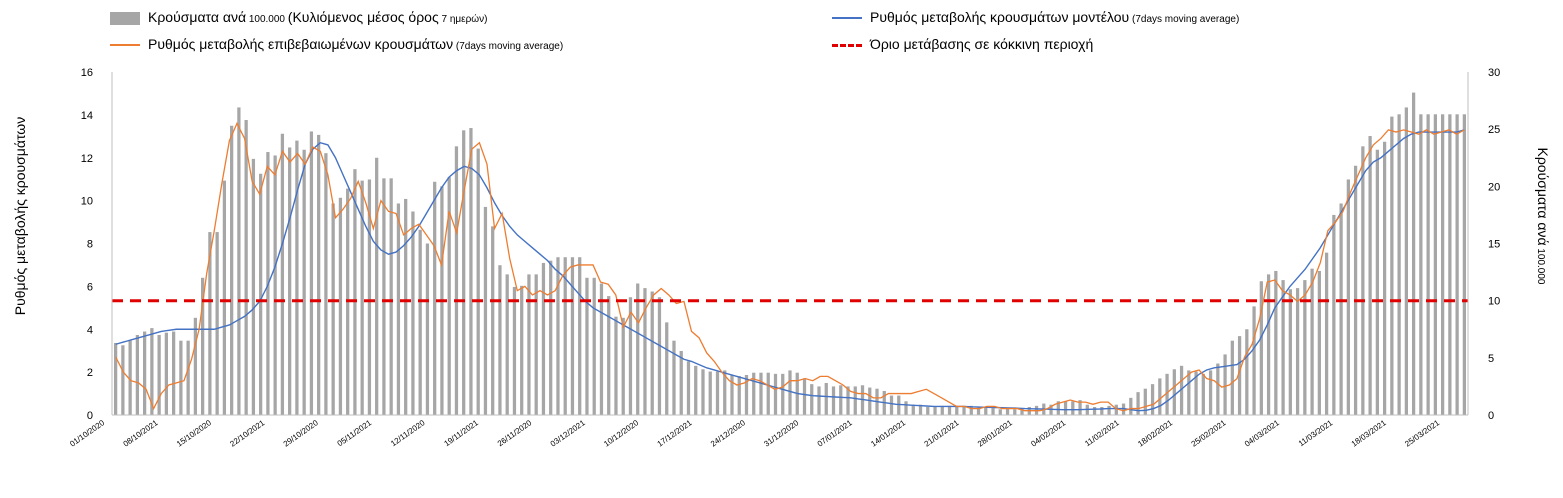 The height and width of the screenshot is (498, 1563). Describe the element at coordinates (1494, 130) in the screenshot. I see `right-tick-label: 25` at that location.